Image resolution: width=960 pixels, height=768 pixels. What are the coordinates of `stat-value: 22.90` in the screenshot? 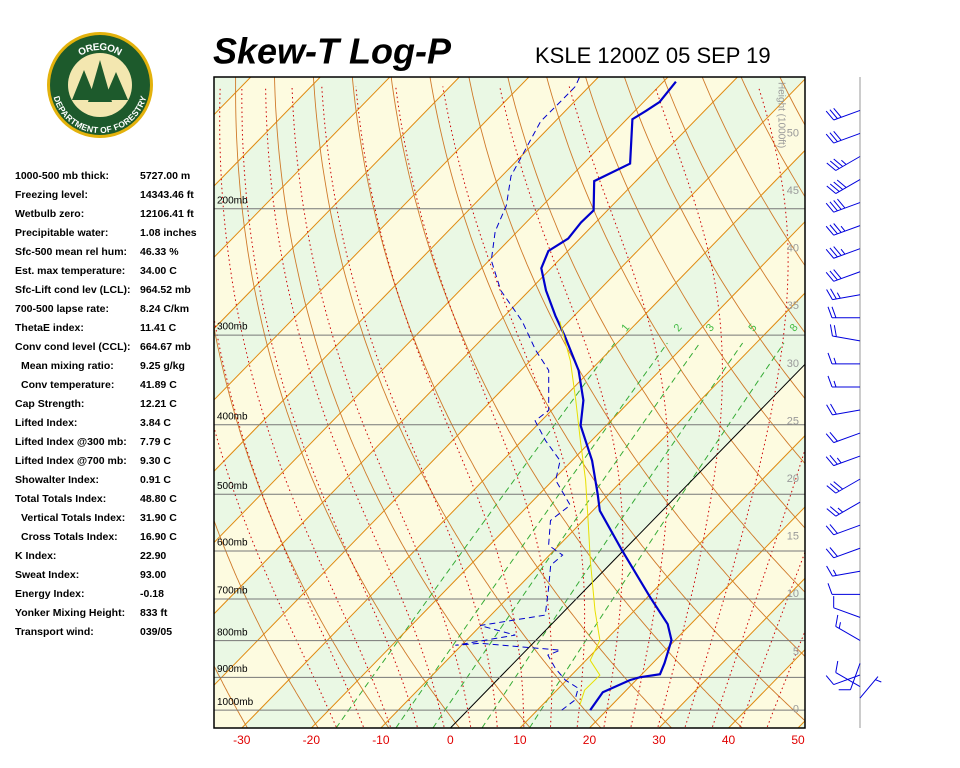 It's located at (153, 556).